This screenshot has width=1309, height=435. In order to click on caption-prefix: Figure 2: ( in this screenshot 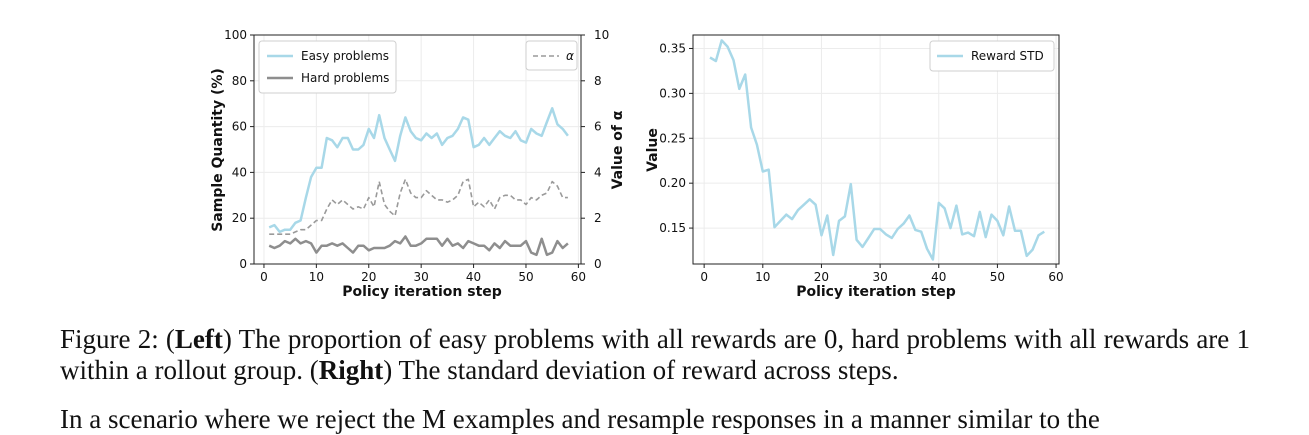, I will do `click(117, 339)`.